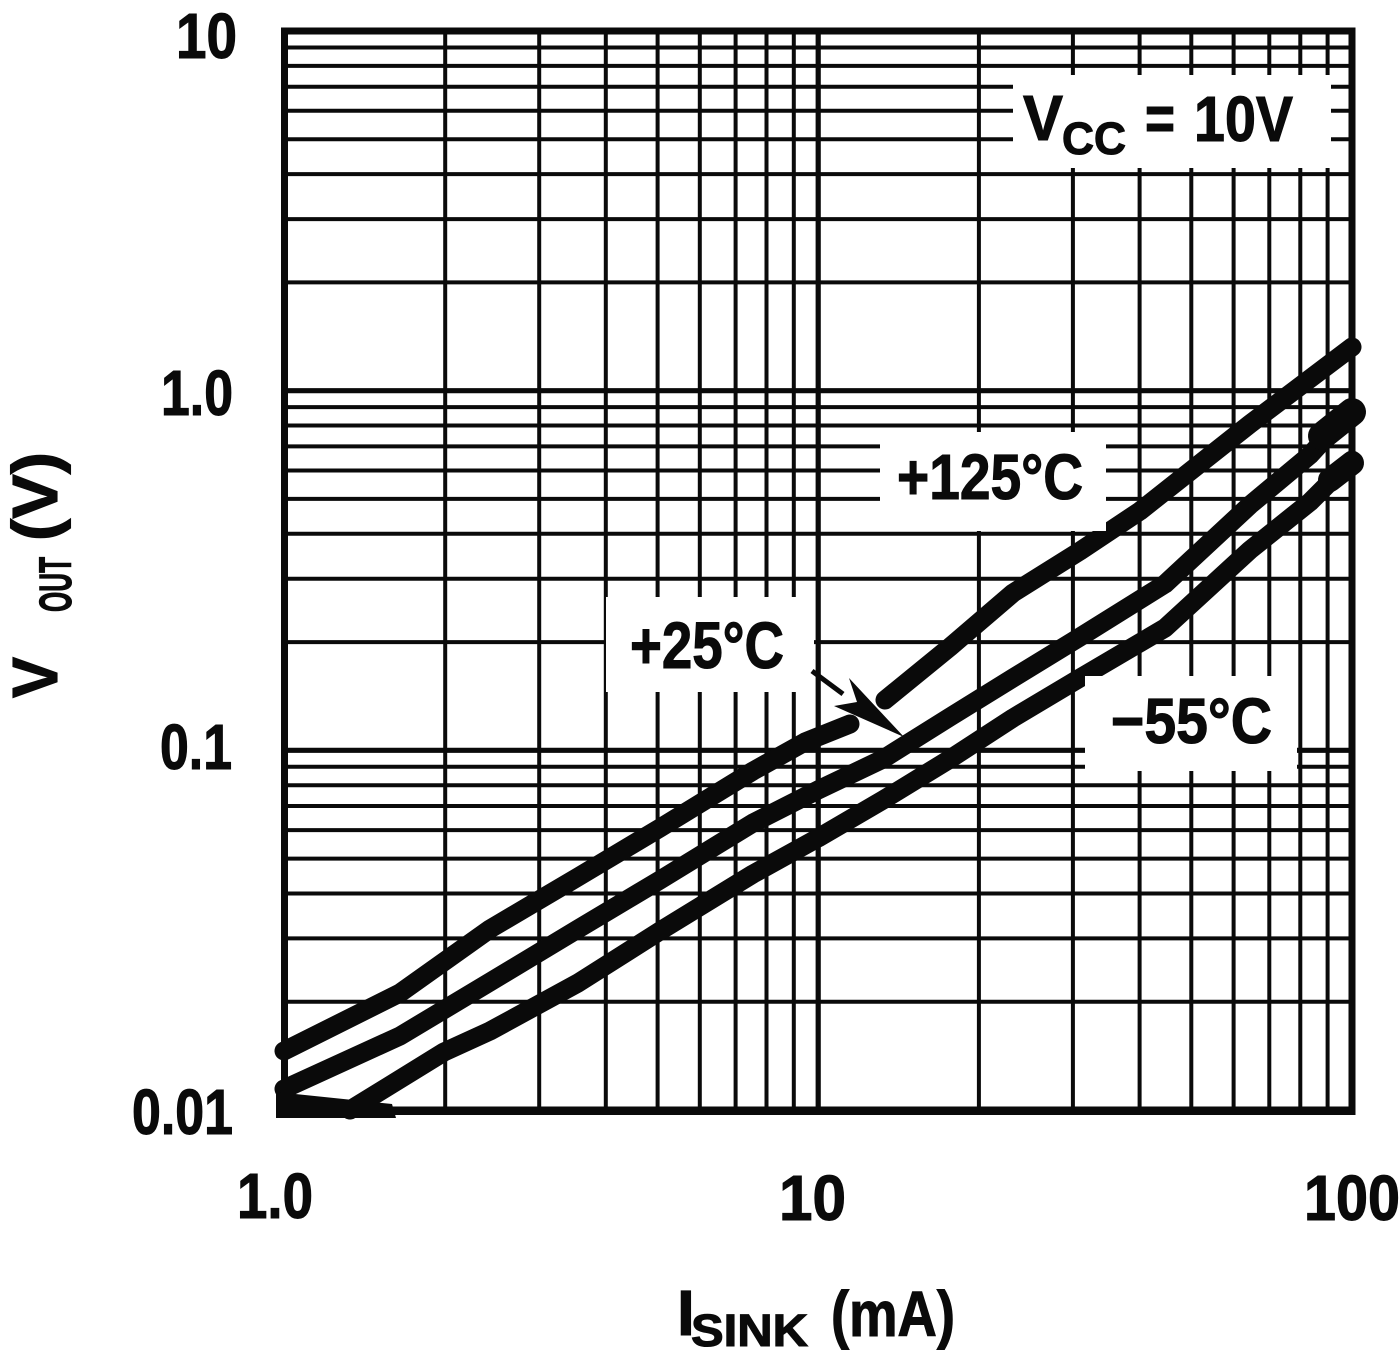 The image size is (1400, 1372). What do you see at coordinates (750, 1330) in the screenshot?
I see `svg-text: SINK` at bounding box center [750, 1330].